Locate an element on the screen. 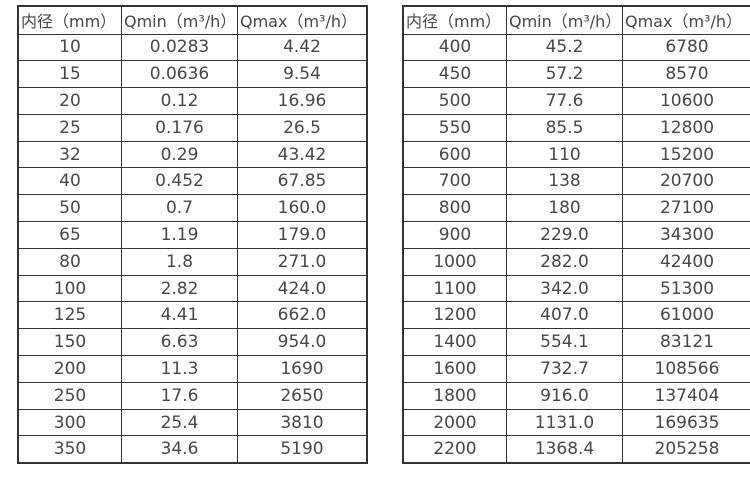 This screenshot has width=750, height=483. table-cell: 50 is located at coordinates (69, 208).